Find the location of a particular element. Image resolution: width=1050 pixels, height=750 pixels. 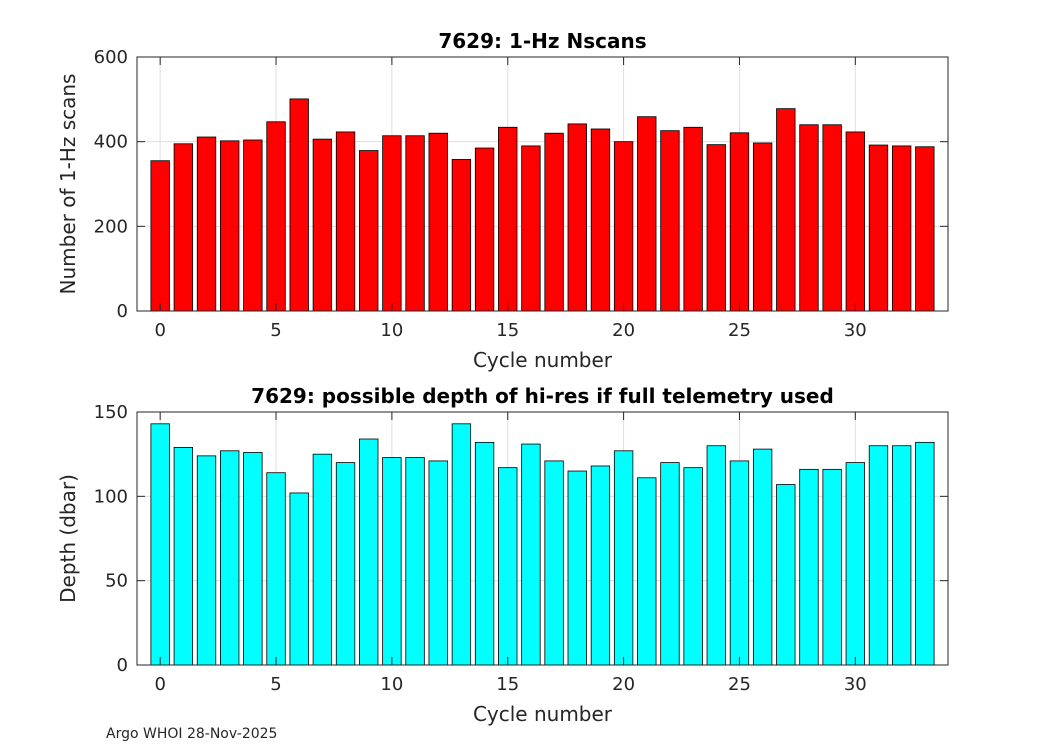

y-tick-label: 600 is located at coordinates (111, 57).